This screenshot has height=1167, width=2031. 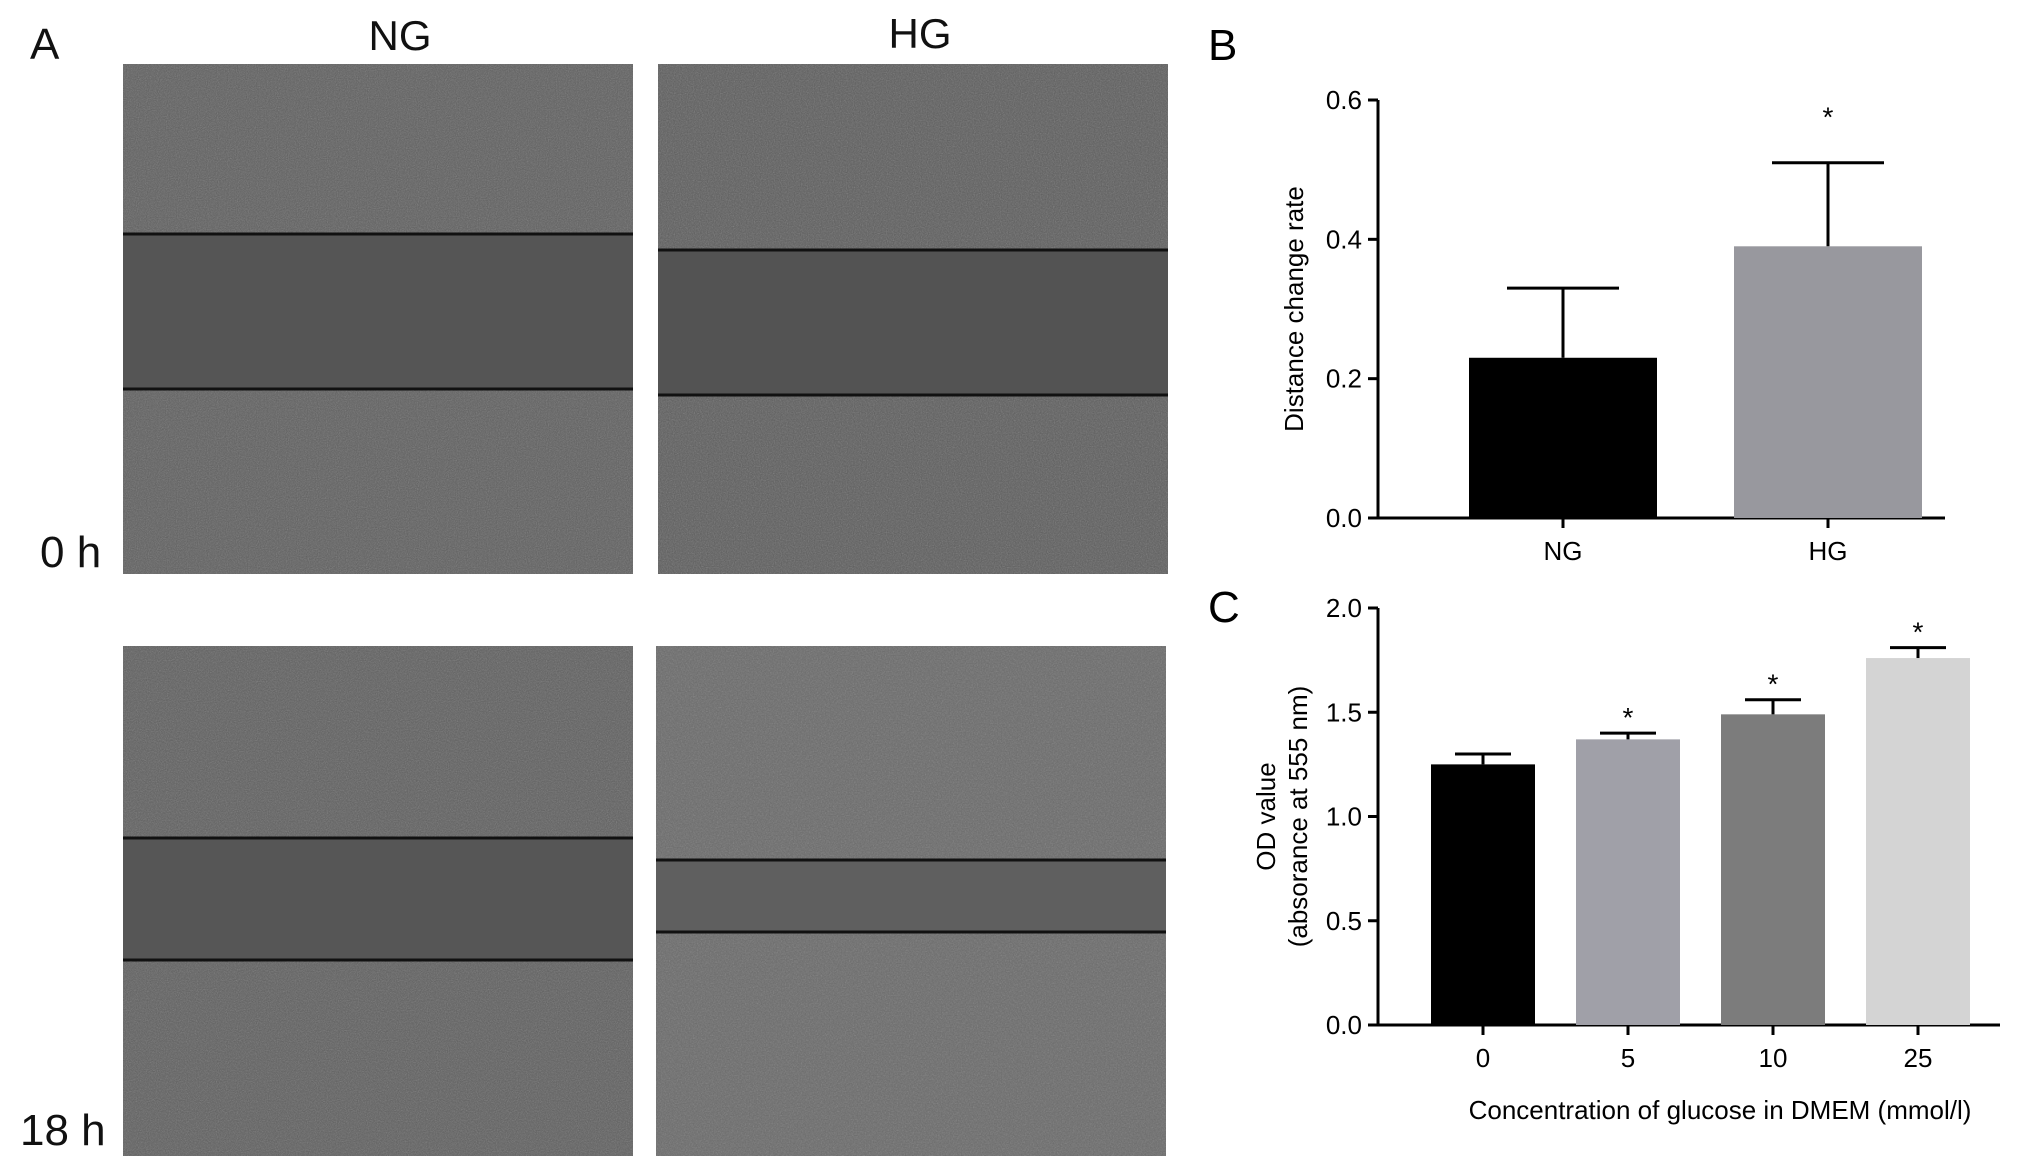 What do you see at coordinates (1344, 1025) in the screenshot?
I see `chart-c-y-tick-label: 0.0` at bounding box center [1344, 1025].